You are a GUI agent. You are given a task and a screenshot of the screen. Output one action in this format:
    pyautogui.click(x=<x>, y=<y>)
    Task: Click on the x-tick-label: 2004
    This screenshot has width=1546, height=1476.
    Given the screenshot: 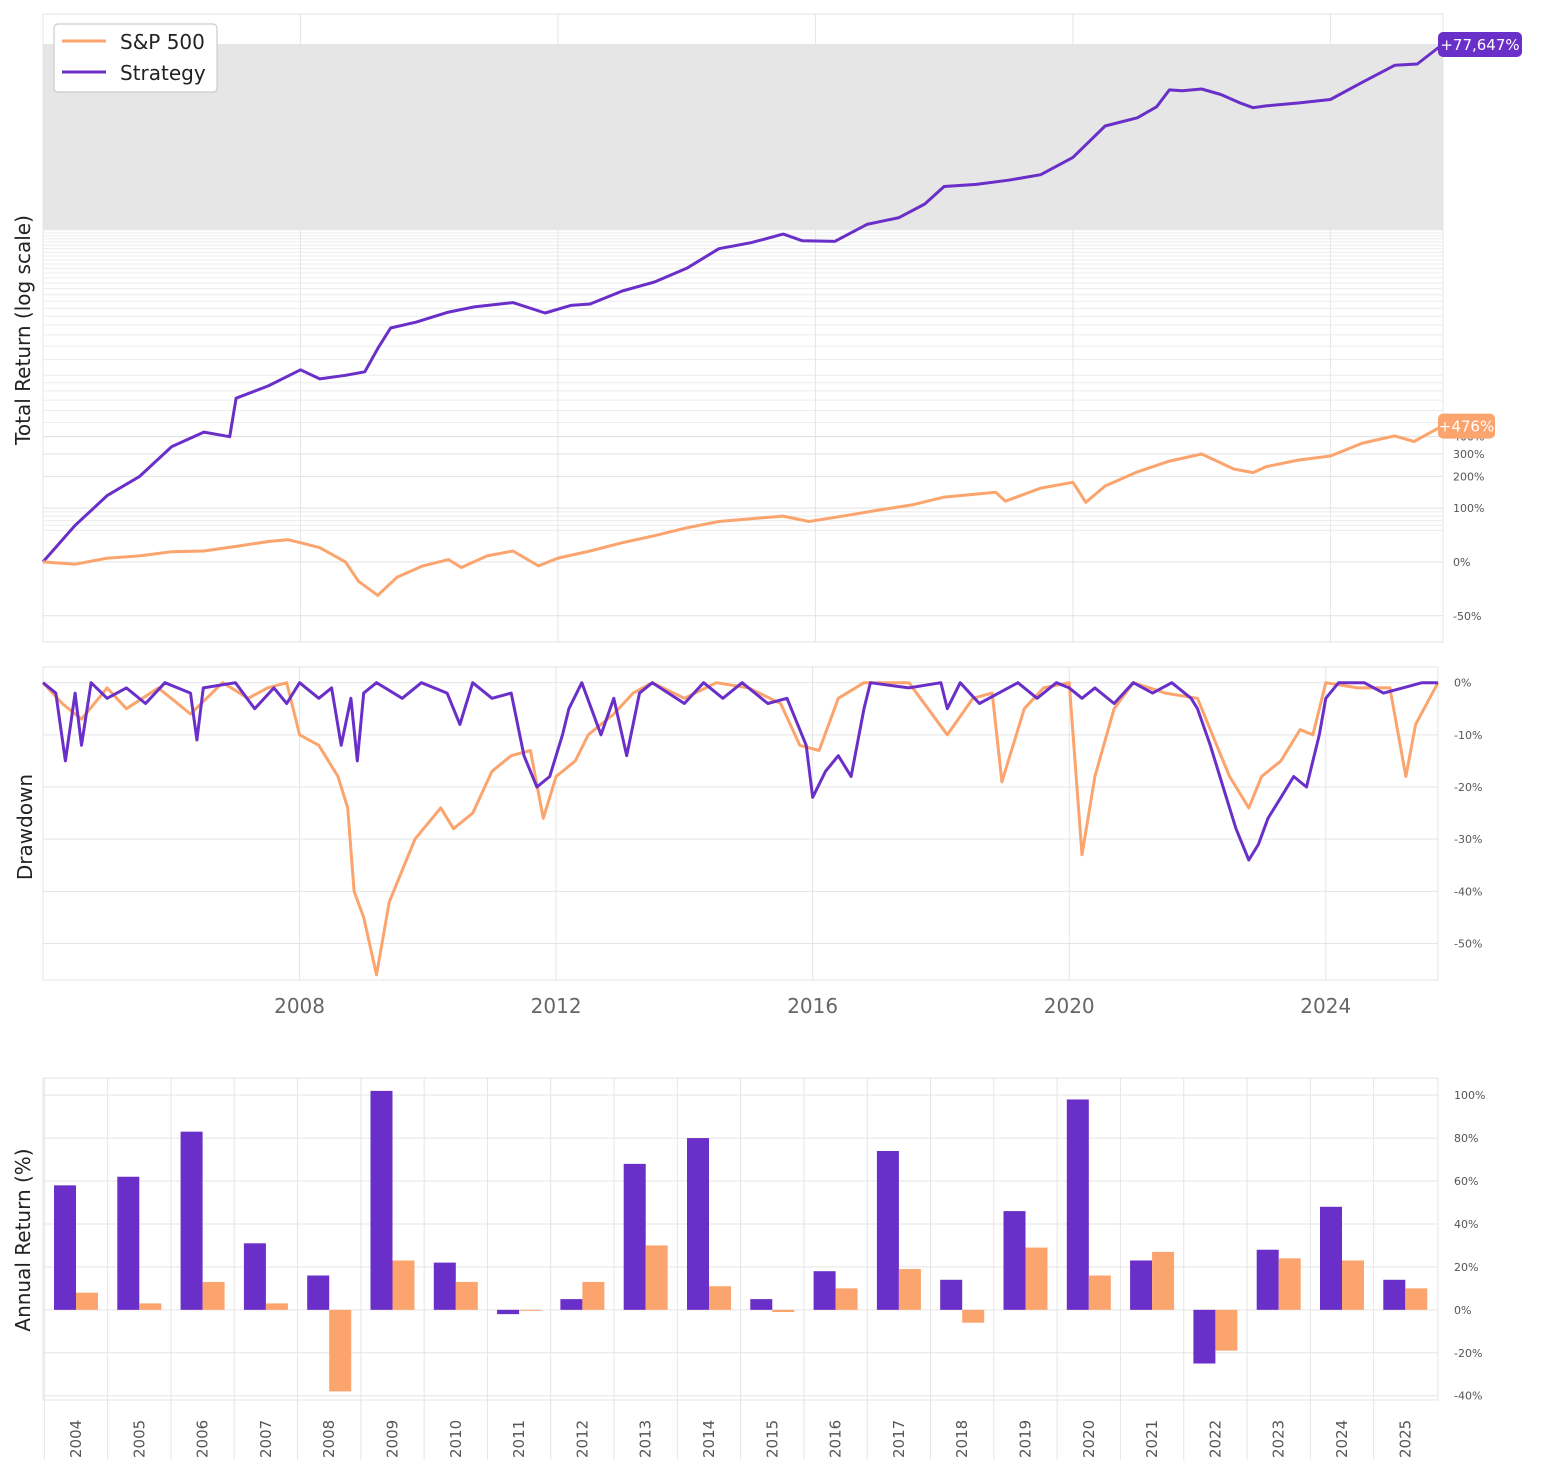 What is the action you would take?
    pyautogui.click(x=76, y=1439)
    